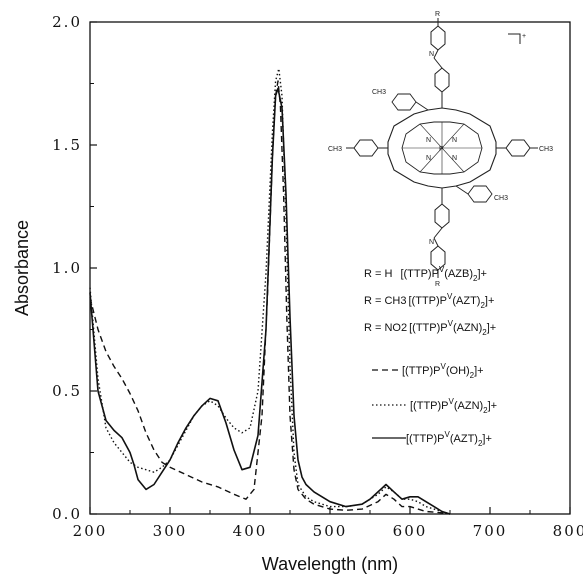  Describe the element at coordinates (454, 158) in the screenshot. I see `nitrogen-label-4: N` at that location.